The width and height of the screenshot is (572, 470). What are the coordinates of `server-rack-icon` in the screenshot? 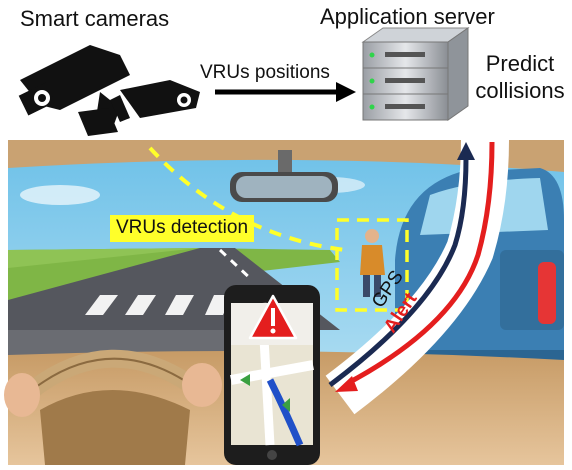 It's located at (415, 74).